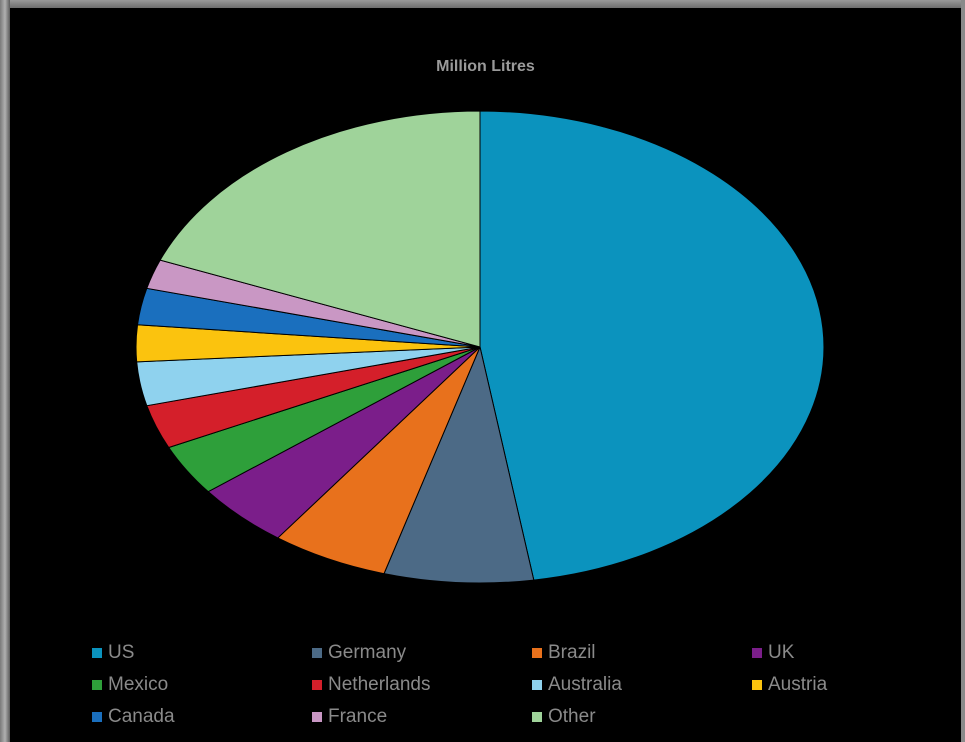 The height and width of the screenshot is (742, 965). What do you see at coordinates (5, 371) in the screenshot?
I see `frame-left-border` at bounding box center [5, 371].